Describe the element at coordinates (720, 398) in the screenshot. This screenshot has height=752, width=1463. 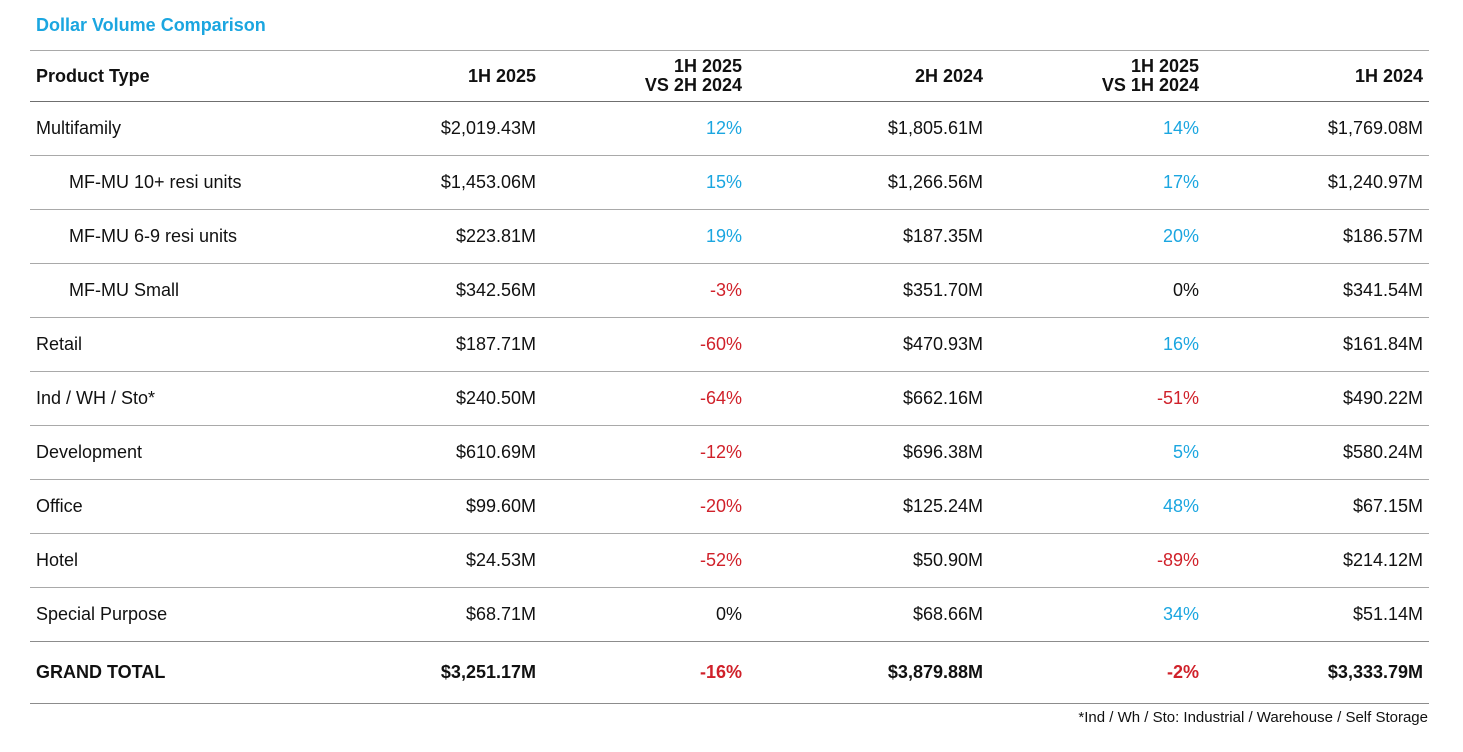
I see `row-vs-2h-2024: -64%` at that location.